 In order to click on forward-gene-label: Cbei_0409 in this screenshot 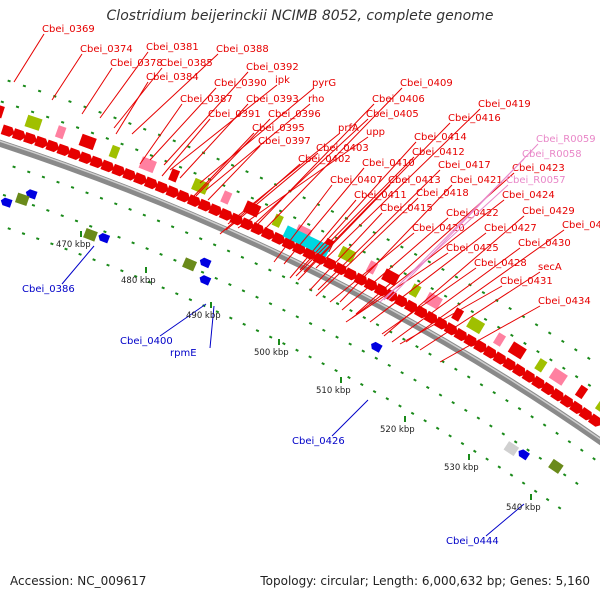, I will do `click(426, 83)`.